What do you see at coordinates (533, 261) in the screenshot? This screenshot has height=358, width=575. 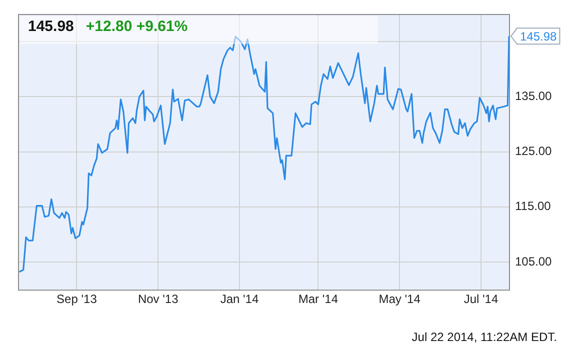 I see `y-tick-label: 105.00` at bounding box center [533, 261].